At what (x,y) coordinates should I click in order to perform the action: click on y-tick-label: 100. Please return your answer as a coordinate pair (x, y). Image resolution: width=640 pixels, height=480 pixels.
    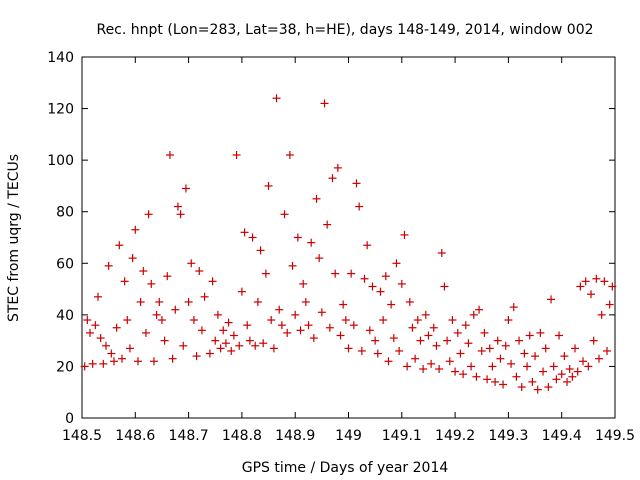
    Looking at the image, I should click on (60, 161).